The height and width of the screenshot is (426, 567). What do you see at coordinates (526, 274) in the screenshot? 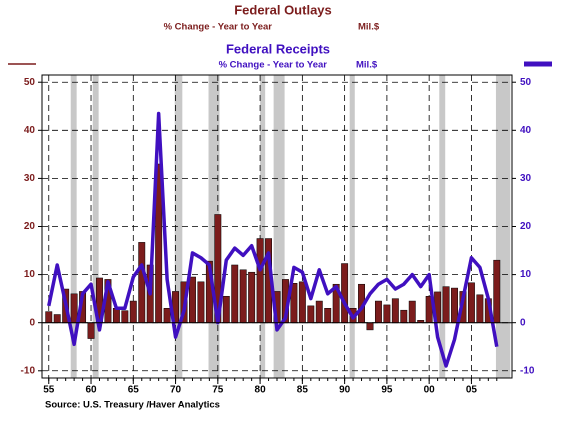
I see `y2-tick-label: 10` at bounding box center [526, 274].